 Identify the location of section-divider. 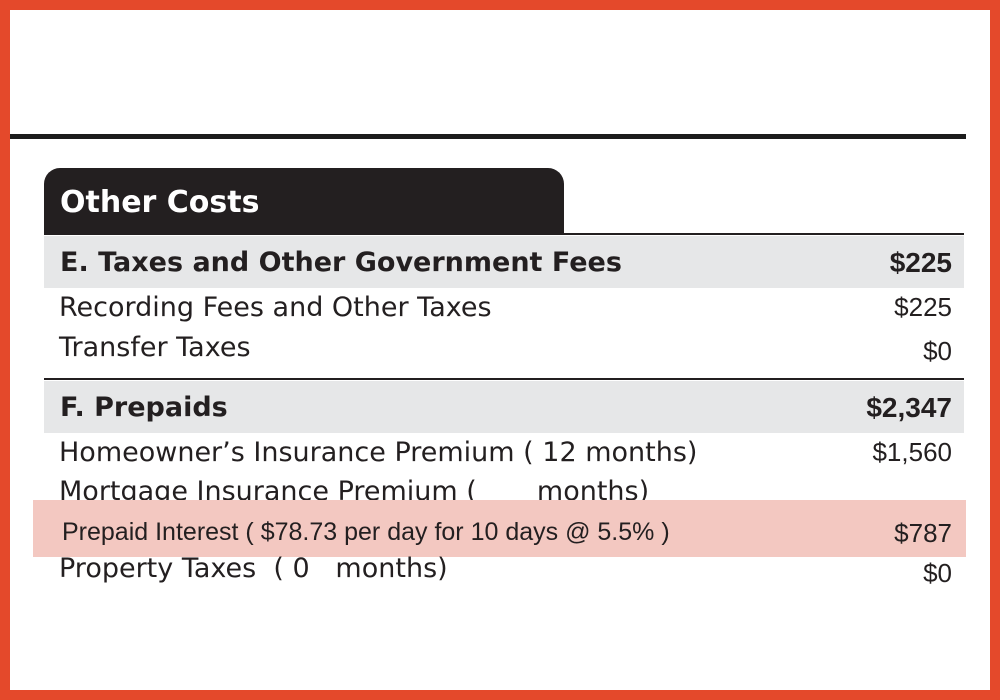
(504, 379).